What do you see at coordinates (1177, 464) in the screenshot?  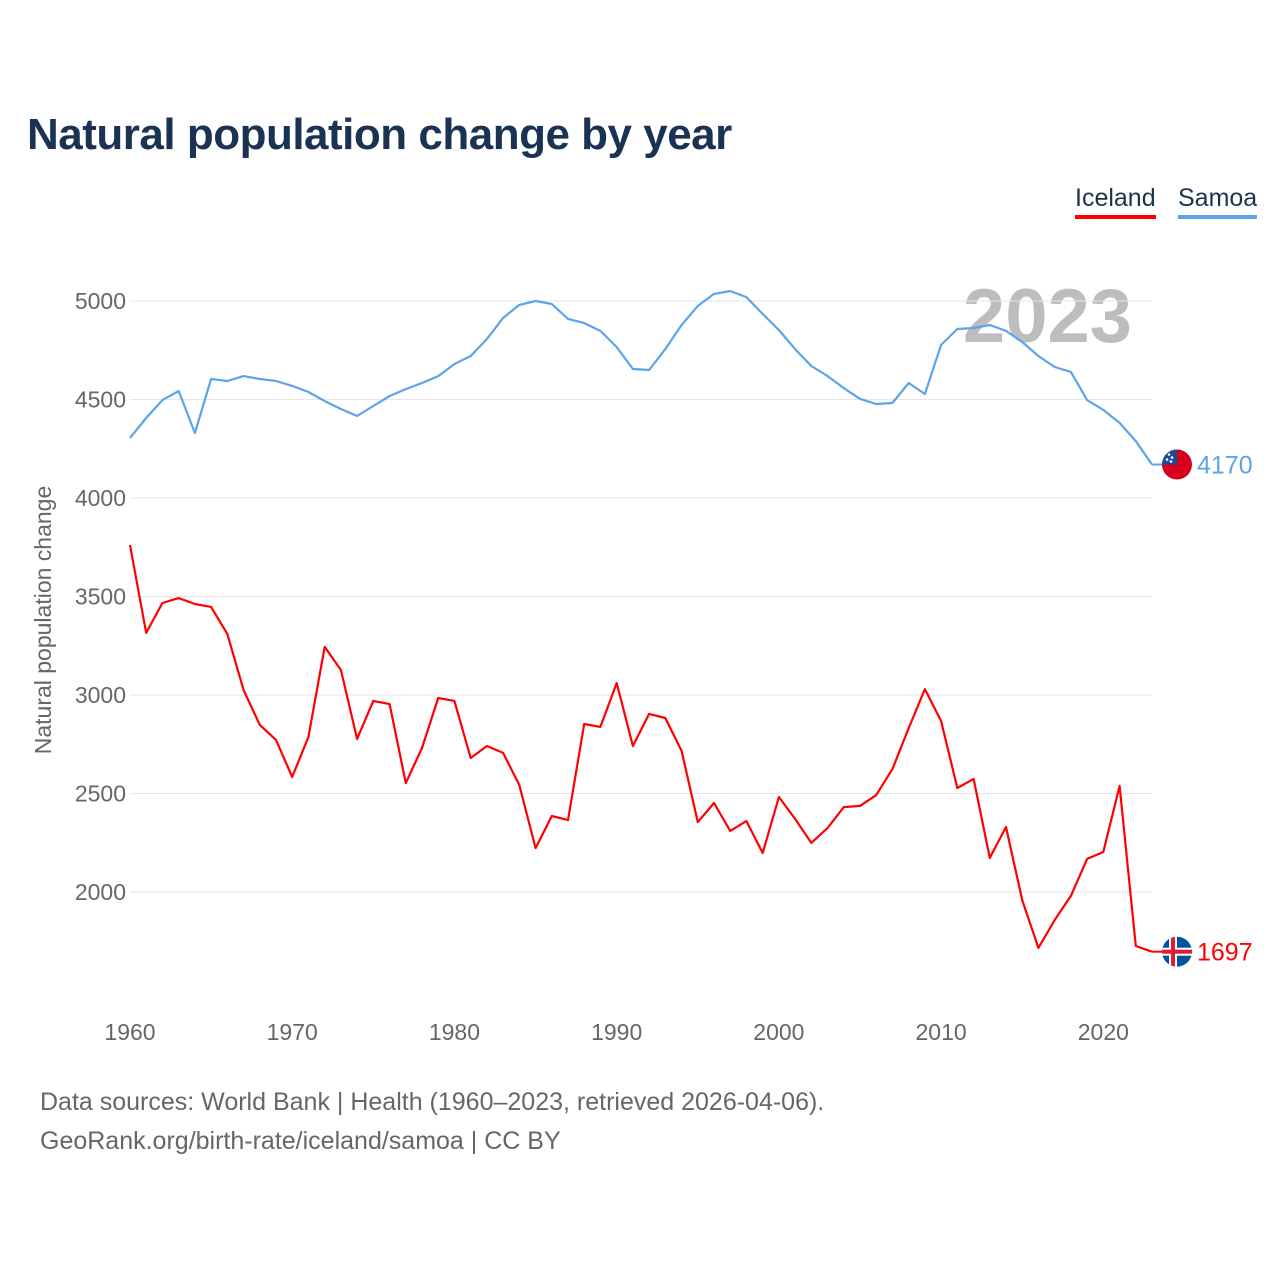 I see `samoa-flag-icon` at bounding box center [1177, 464].